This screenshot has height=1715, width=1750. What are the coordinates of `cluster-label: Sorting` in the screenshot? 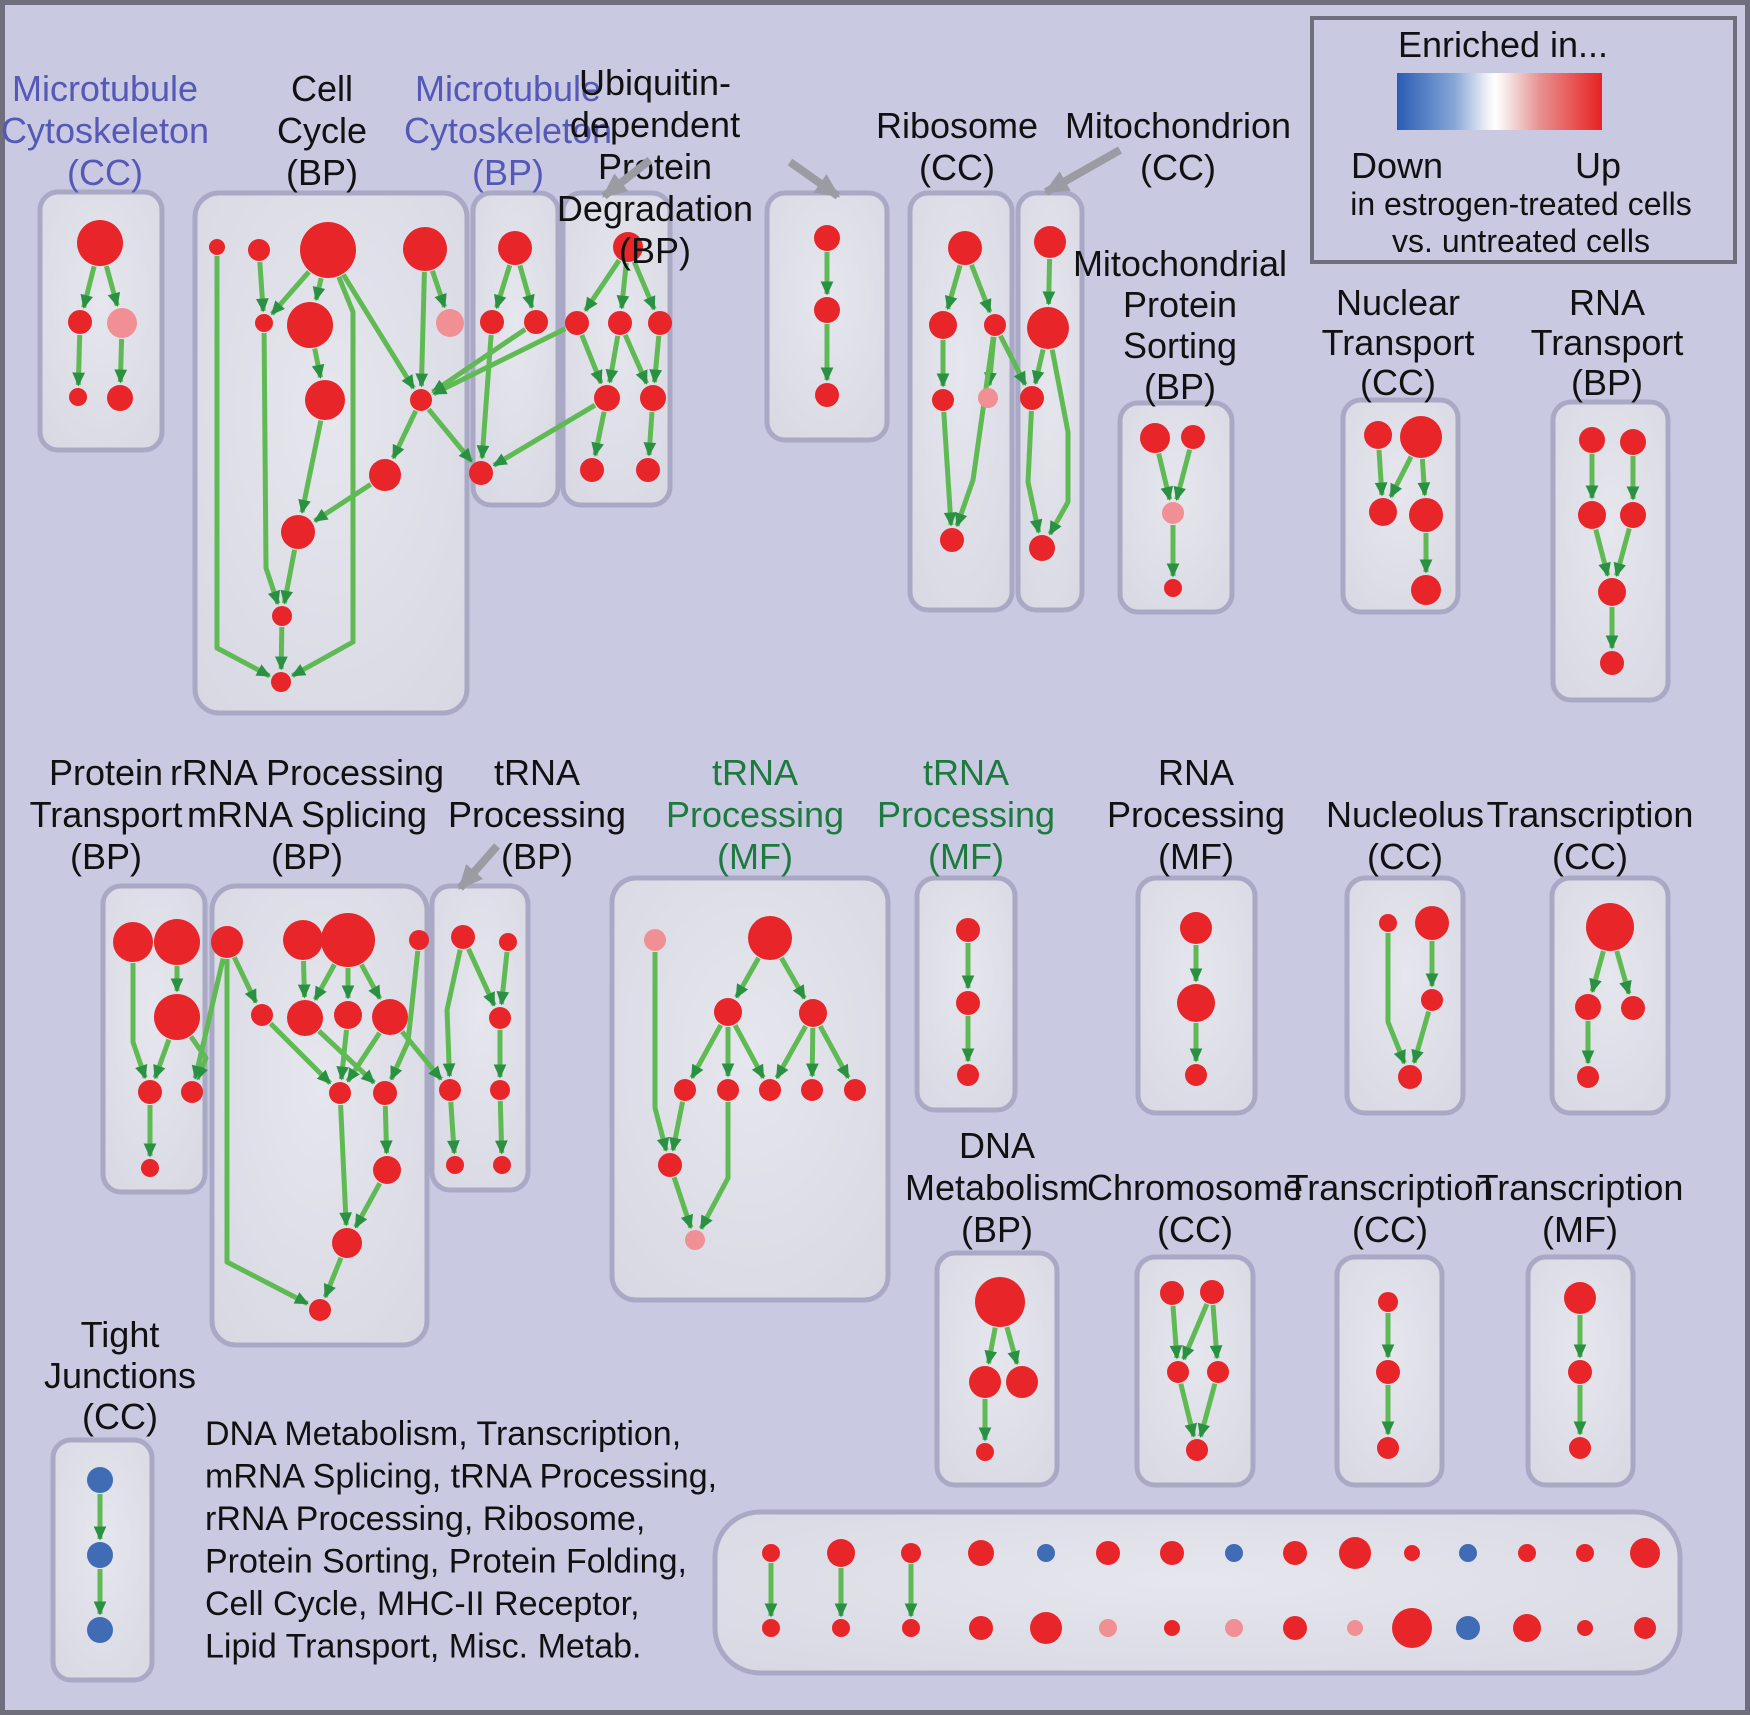 It's located at (1180, 345).